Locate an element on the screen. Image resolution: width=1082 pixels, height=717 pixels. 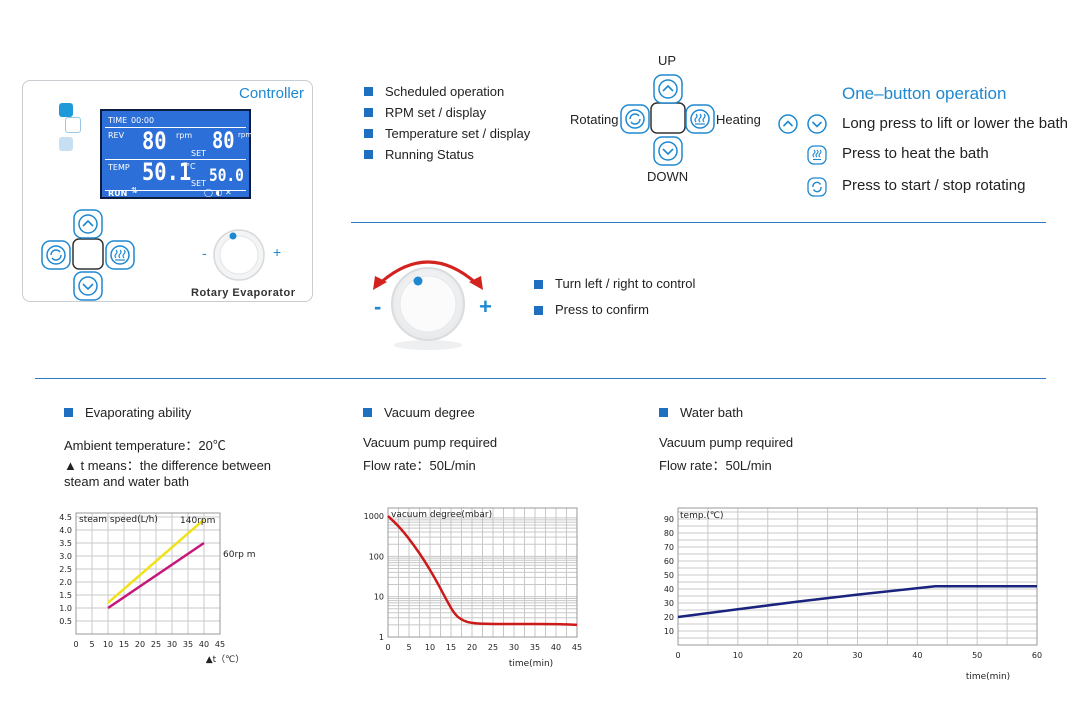
dpad-down-label: DOWN is located at coordinates (668, 176).